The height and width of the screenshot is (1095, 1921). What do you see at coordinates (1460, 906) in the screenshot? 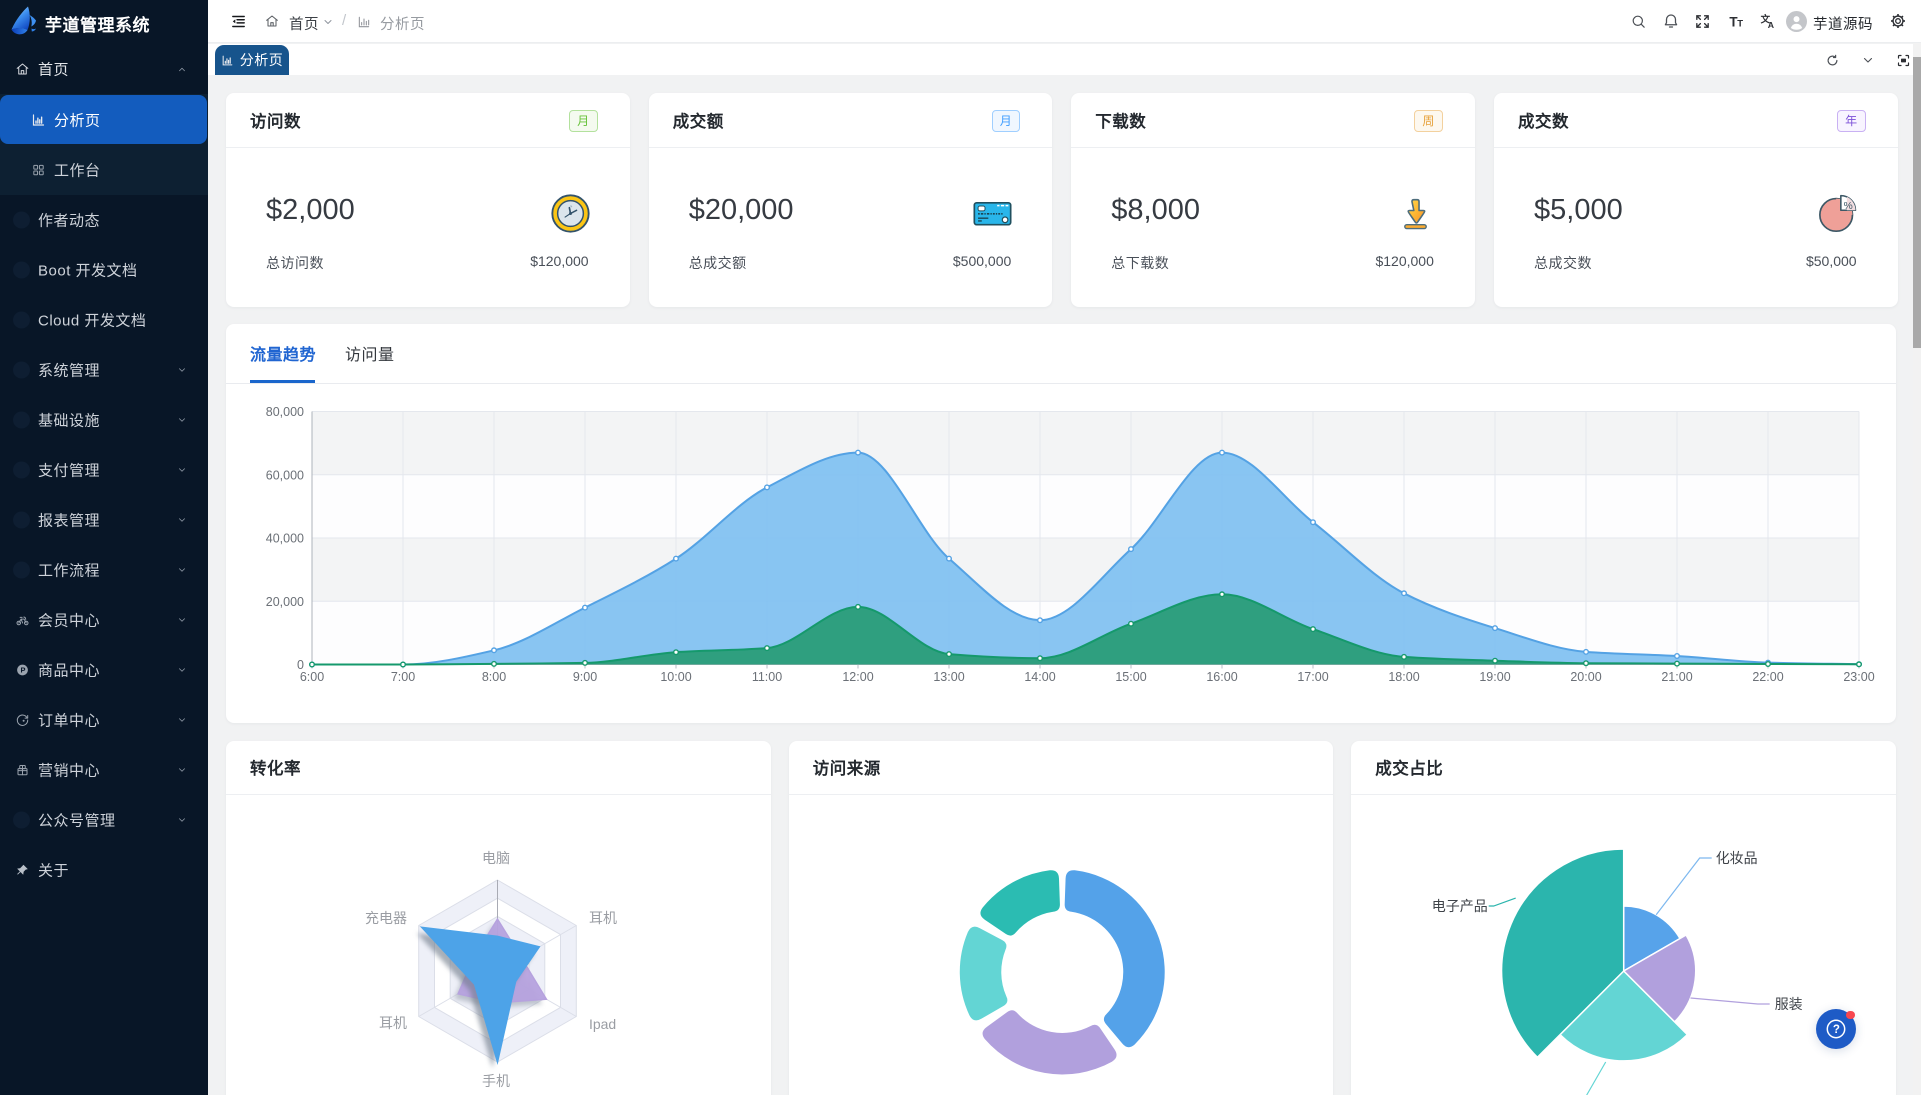
I see `svg-text: 电子产品` at bounding box center [1460, 906].